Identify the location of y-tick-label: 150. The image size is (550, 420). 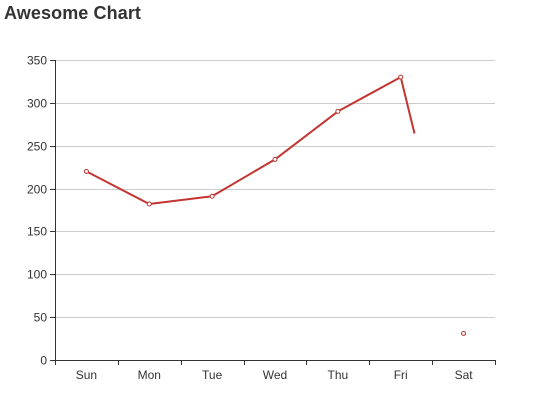
(37, 232).